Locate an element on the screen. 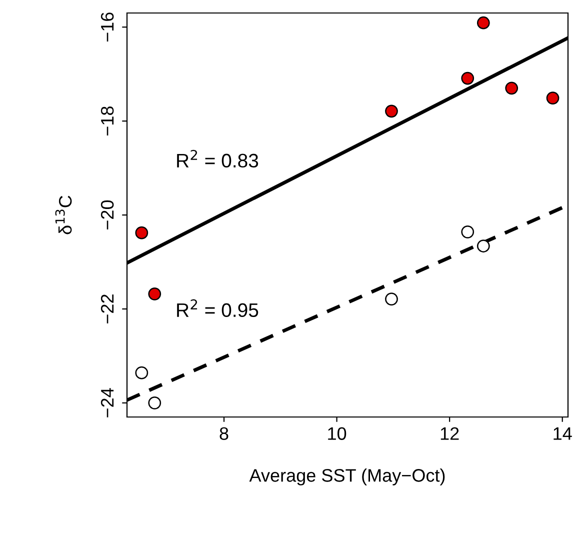 This screenshot has height=537, width=584. annotation: R$^{2}$ = 0.83 is located at coordinates (217, 159).